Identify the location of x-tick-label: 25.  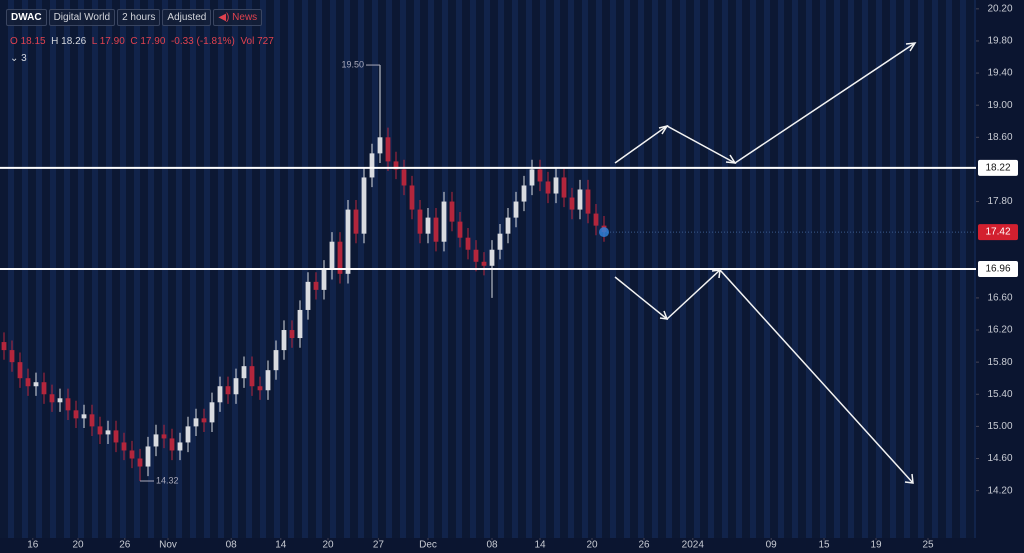
(928, 545).